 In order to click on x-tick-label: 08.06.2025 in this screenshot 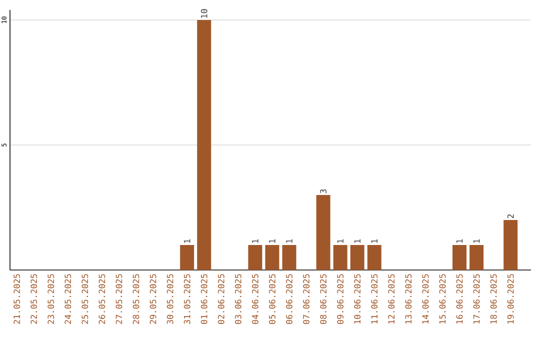, I will do `click(323, 299)`.